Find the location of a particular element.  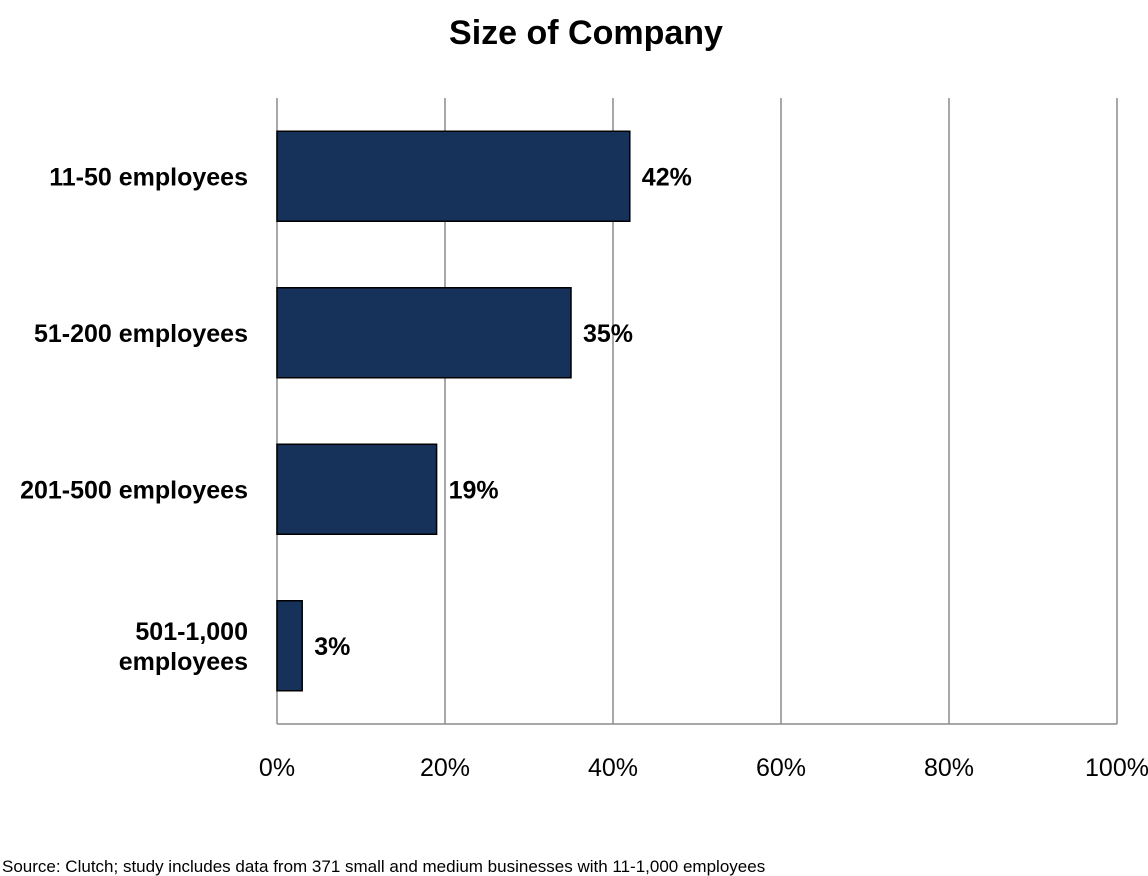

x-tick-label: 60% is located at coordinates (781, 768).